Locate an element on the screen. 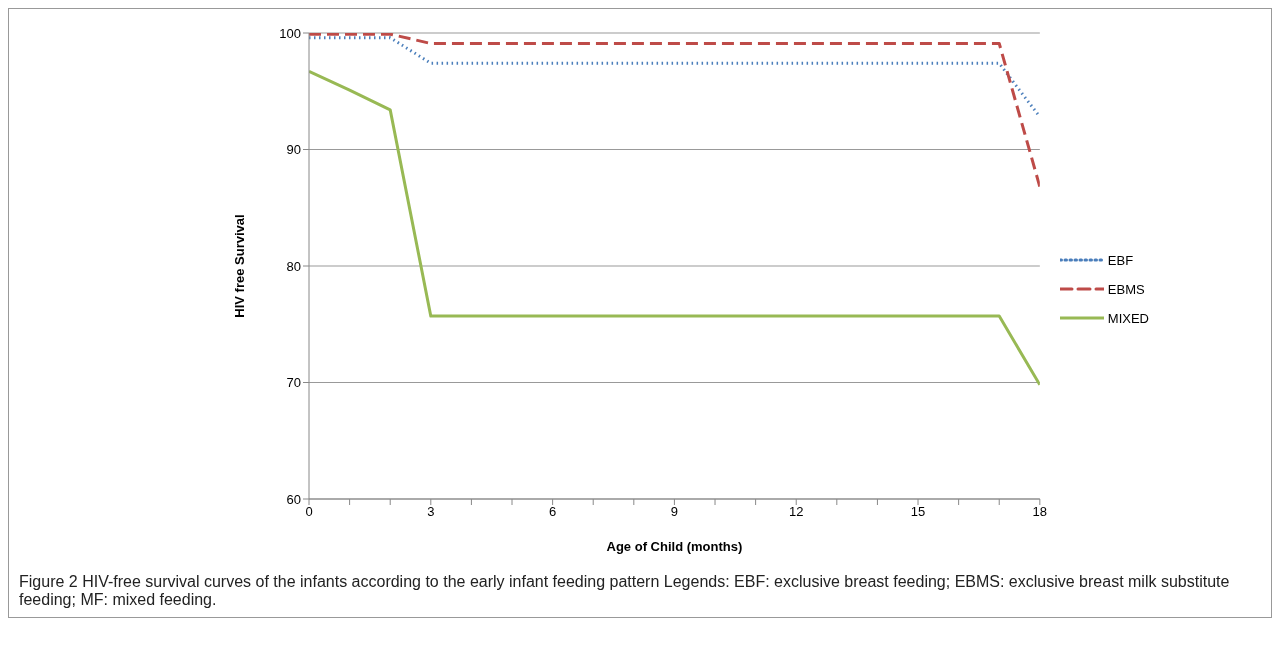 The height and width of the screenshot is (665, 1281). x-tick-label: 6 is located at coordinates (552, 512).